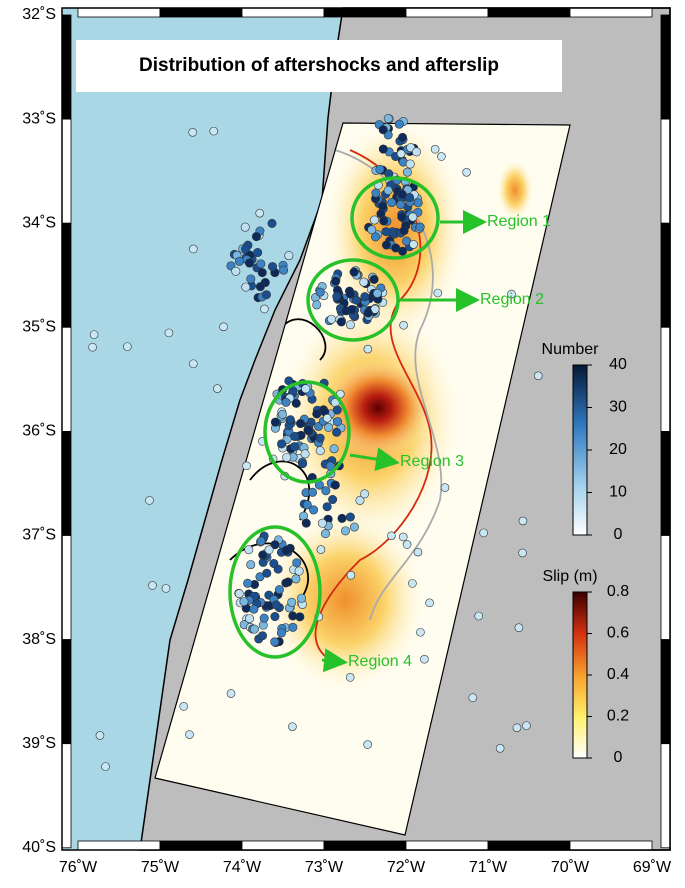 The image size is (685, 888). What do you see at coordinates (39, 743) in the screenshot?
I see `lat-label: 39˚S` at bounding box center [39, 743].